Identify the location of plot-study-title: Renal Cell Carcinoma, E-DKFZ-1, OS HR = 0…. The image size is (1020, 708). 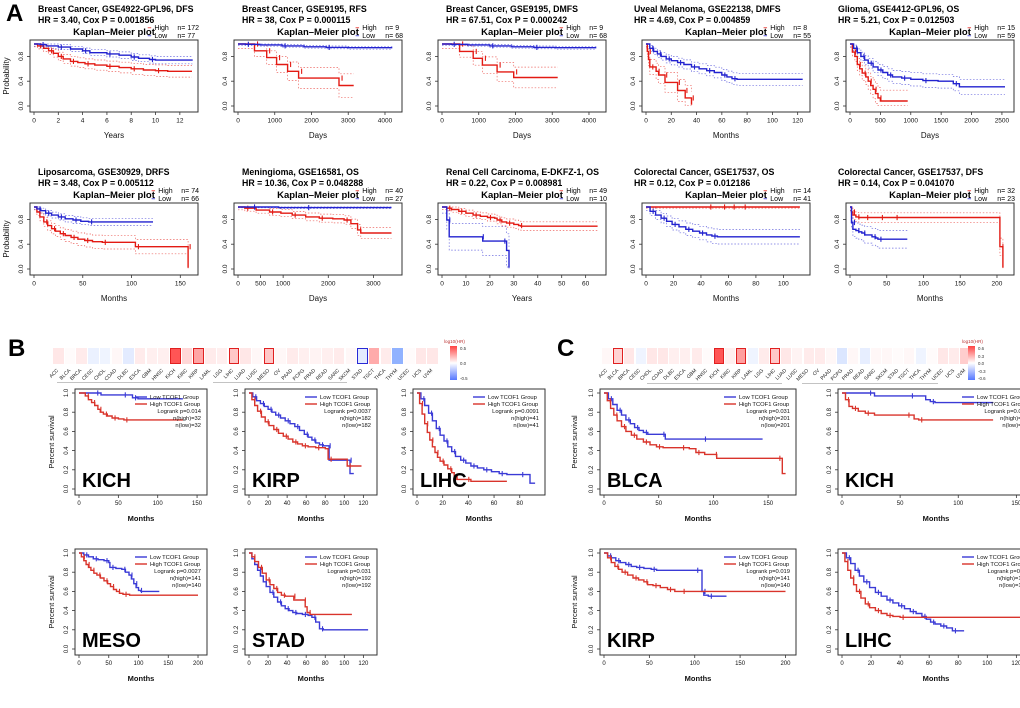
(523, 177).